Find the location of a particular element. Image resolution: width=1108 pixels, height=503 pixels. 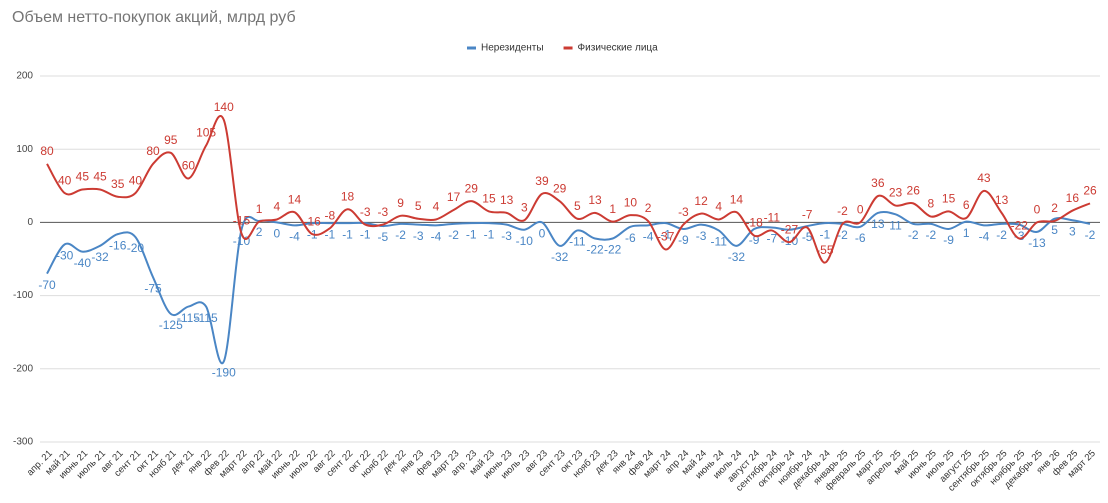

data-label: -8 is located at coordinates (330, 215).